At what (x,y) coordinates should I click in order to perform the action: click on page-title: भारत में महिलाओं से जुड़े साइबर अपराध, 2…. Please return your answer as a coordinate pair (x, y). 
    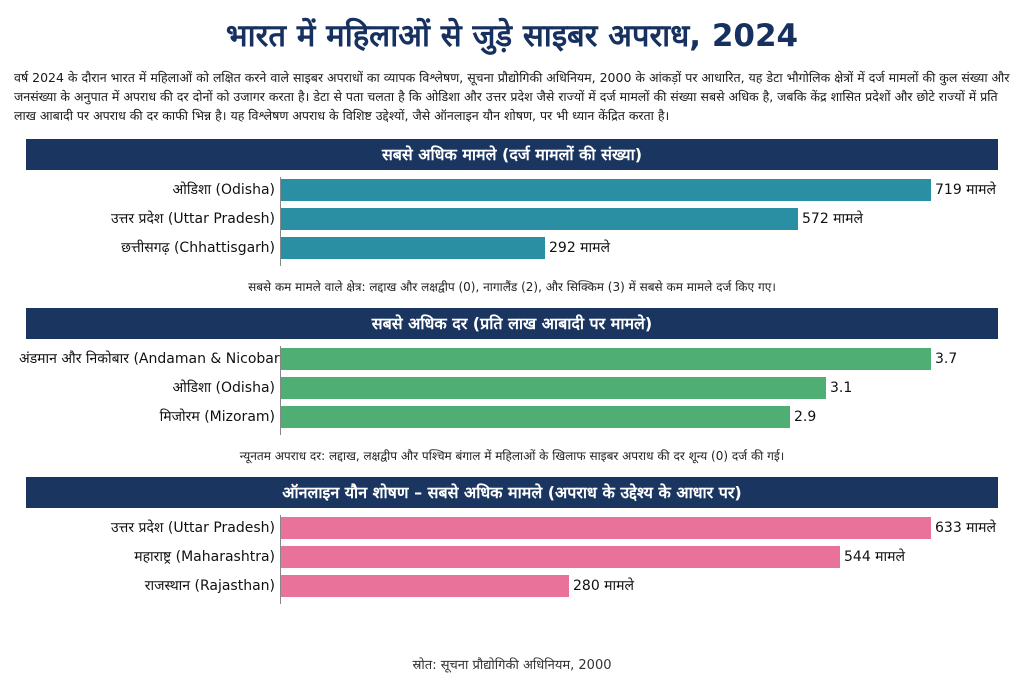
    Looking at the image, I should click on (512, 36).